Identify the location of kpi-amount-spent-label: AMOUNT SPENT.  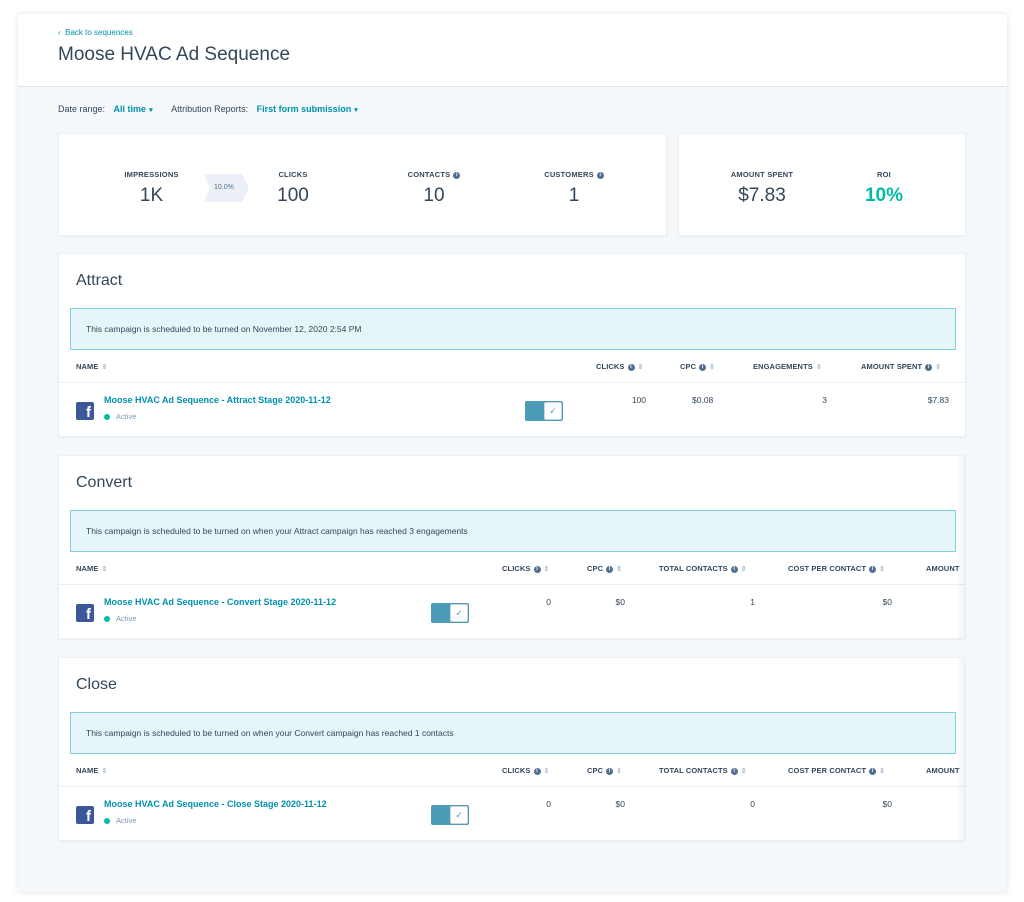
(762, 174).